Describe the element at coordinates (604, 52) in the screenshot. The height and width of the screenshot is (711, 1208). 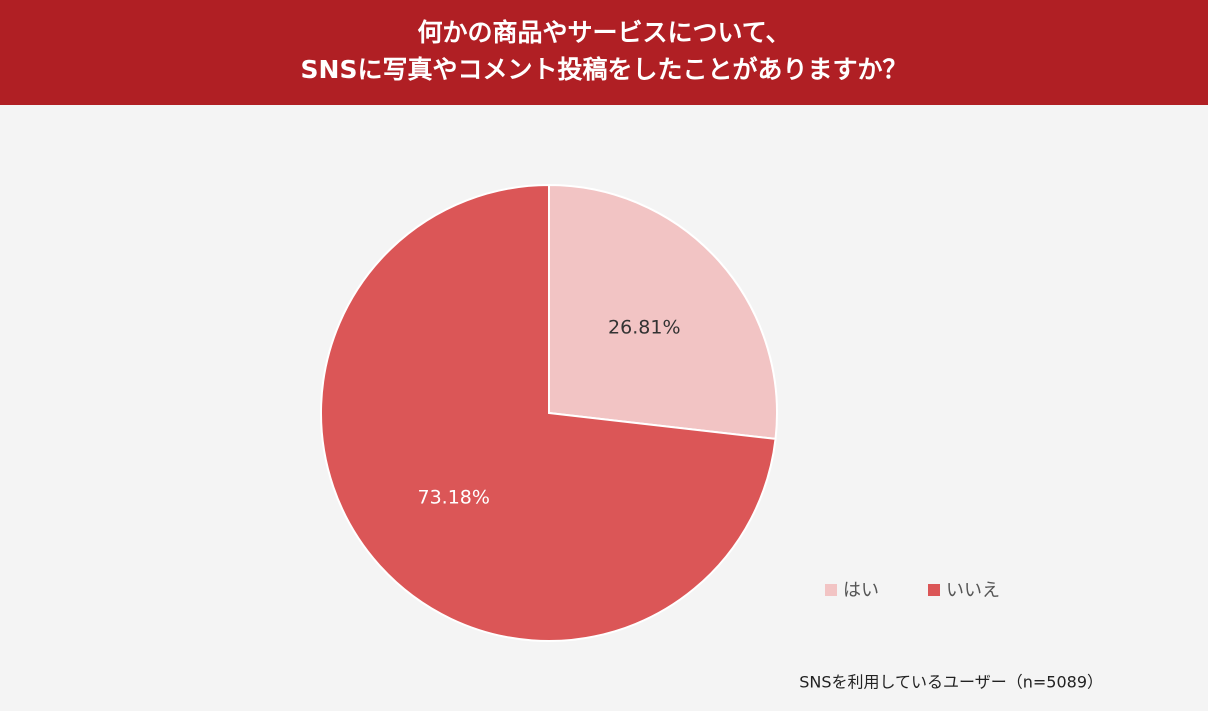
I see `header-band` at that location.